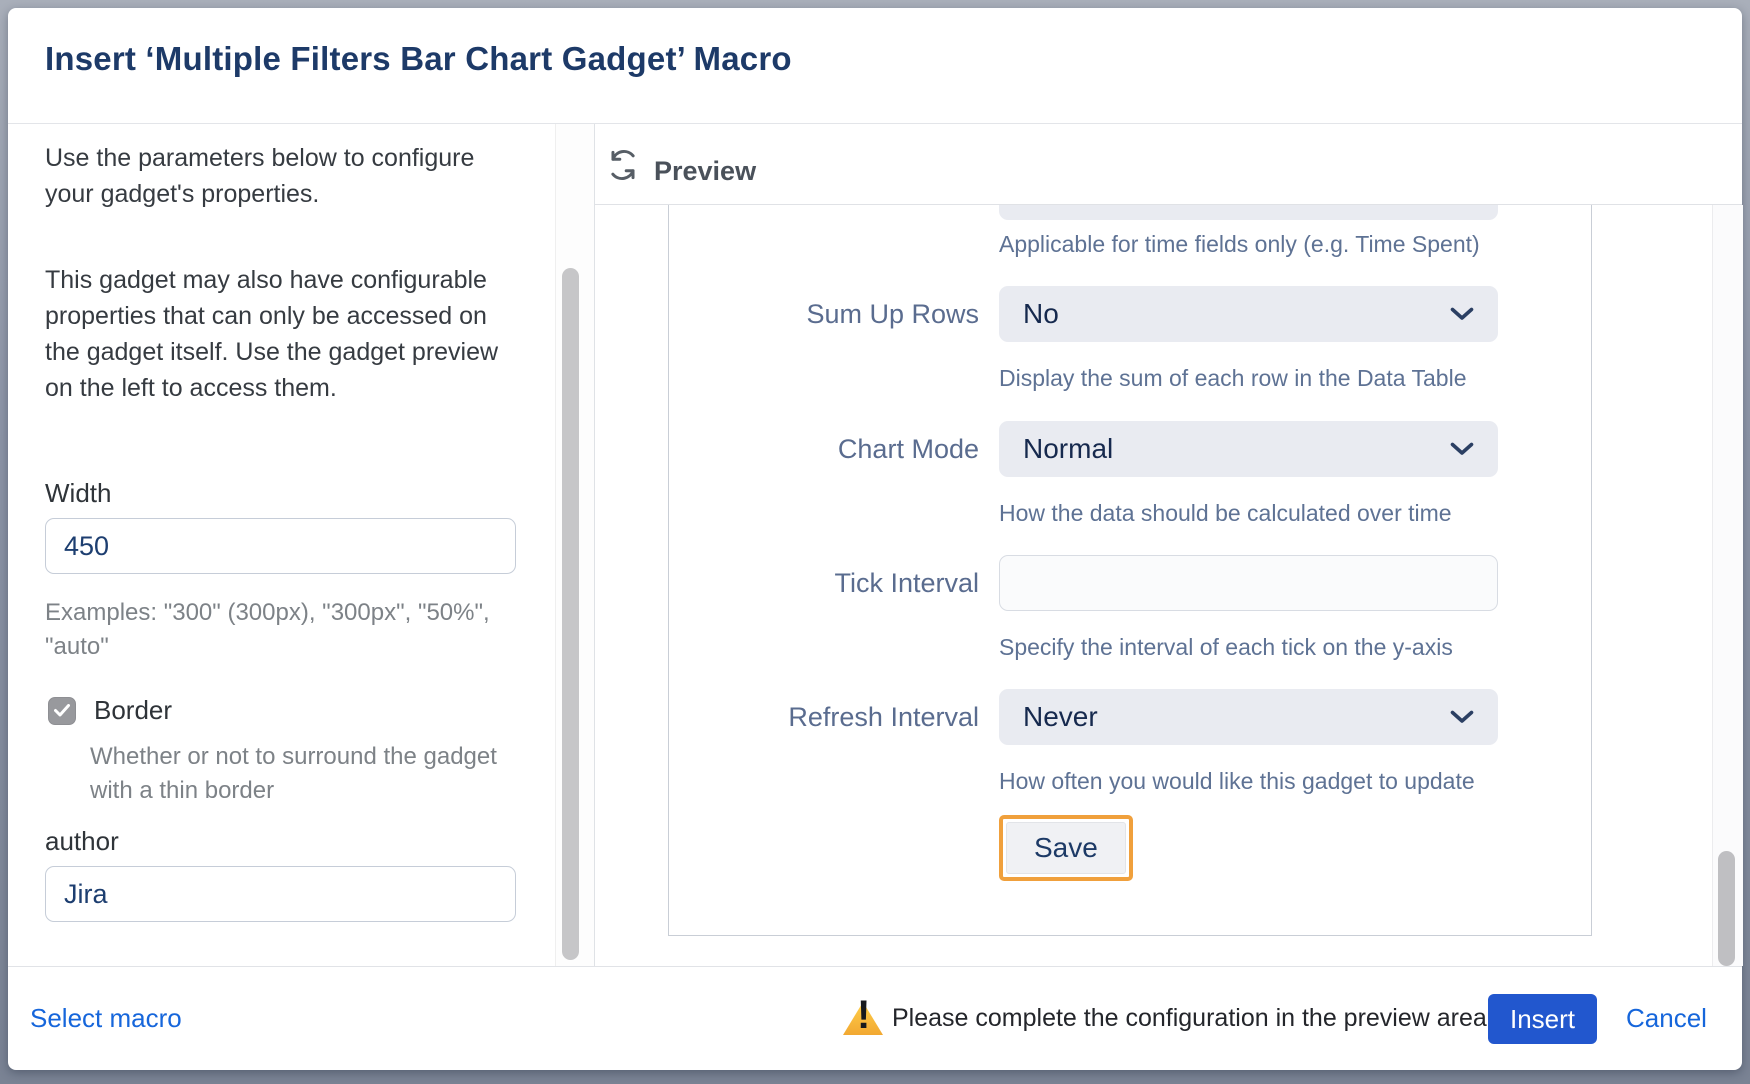 The height and width of the screenshot is (1084, 1750). I want to click on select-macro-link: Select macro, so click(106, 1018).